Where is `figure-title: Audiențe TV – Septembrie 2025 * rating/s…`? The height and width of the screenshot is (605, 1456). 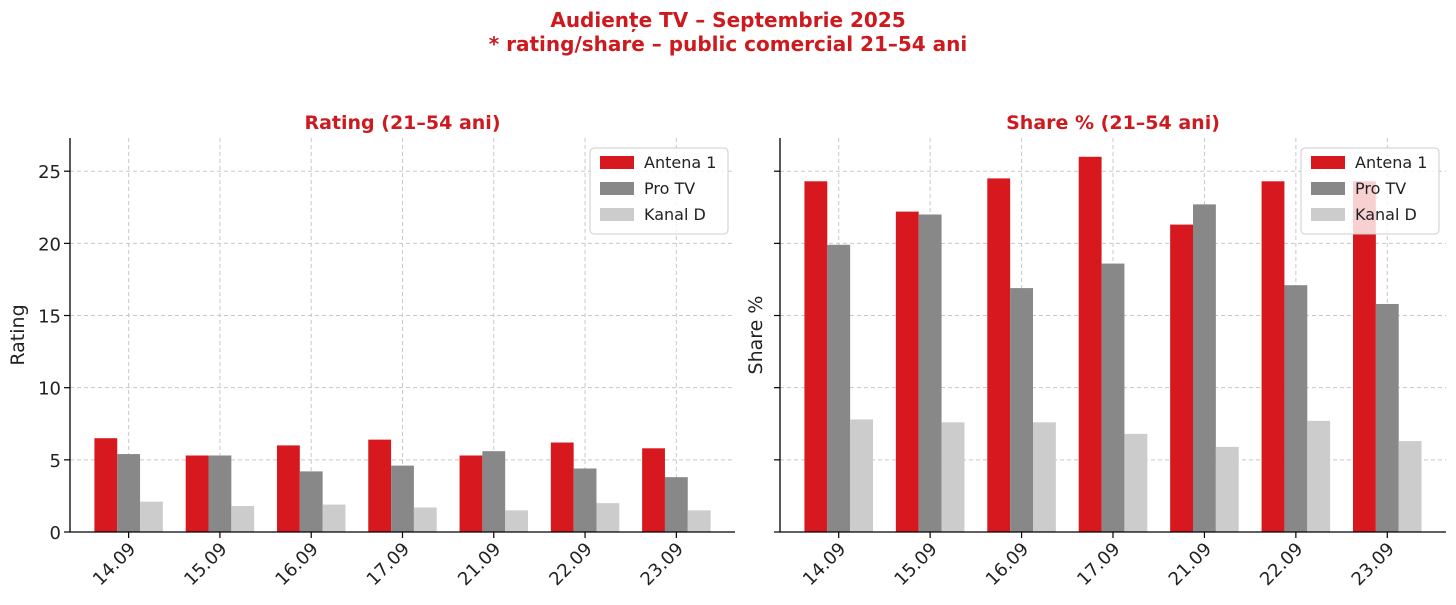 figure-title: Audiențe TV – Septembrie 2025 * rating/s… is located at coordinates (728, 32).